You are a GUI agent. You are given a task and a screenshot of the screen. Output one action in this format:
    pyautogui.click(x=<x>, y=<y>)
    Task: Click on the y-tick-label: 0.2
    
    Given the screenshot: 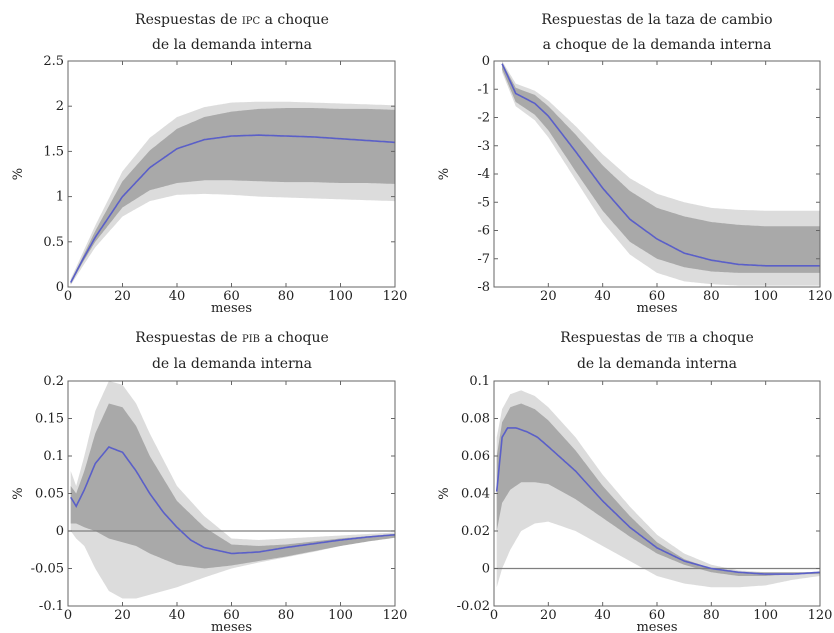 What is the action you would take?
    pyautogui.click(x=53, y=381)
    